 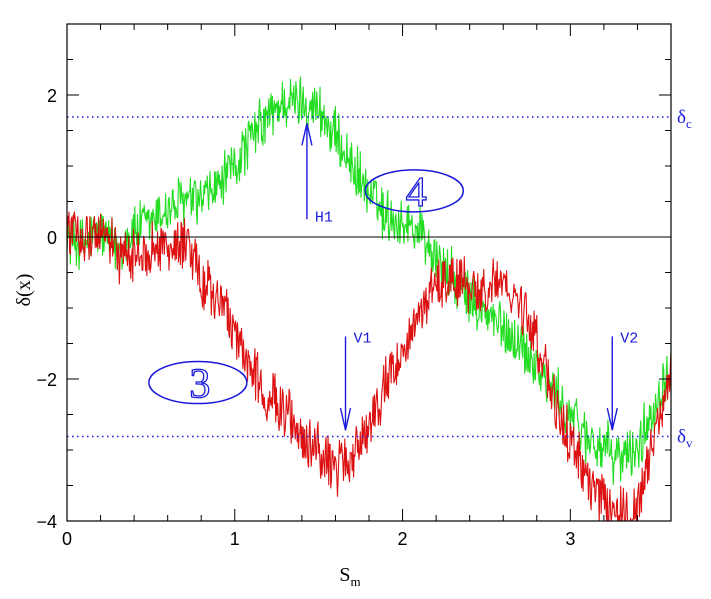 I want to click on x-axis-label: Sm, so click(x=349, y=576).